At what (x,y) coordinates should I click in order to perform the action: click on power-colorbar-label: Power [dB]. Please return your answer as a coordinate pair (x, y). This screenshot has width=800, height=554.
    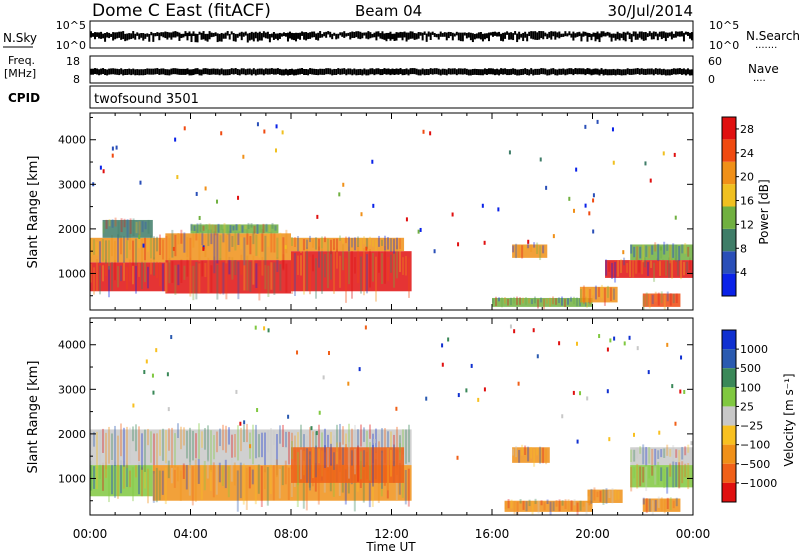
    Looking at the image, I should click on (764, 211).